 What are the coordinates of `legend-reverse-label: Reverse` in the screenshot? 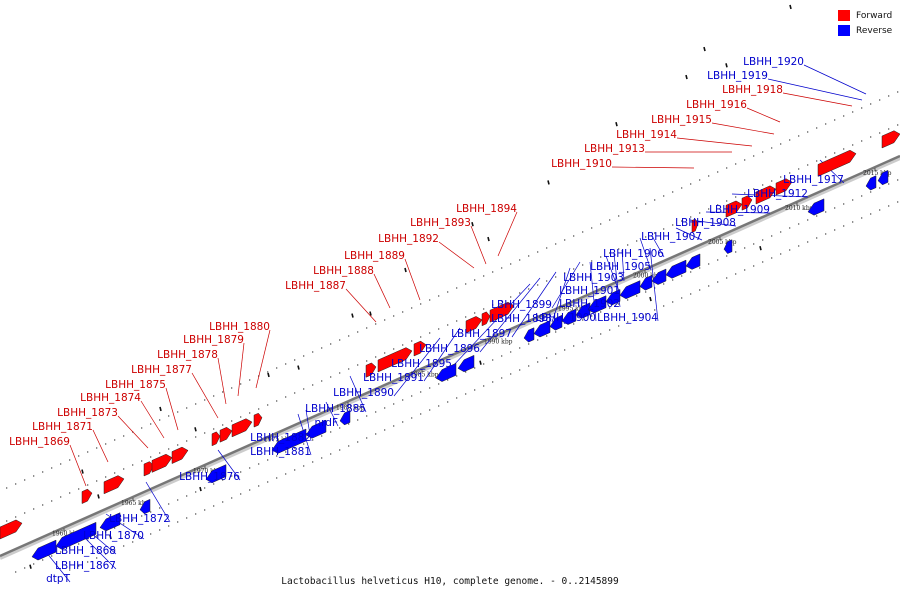 It's located at (874, 30).